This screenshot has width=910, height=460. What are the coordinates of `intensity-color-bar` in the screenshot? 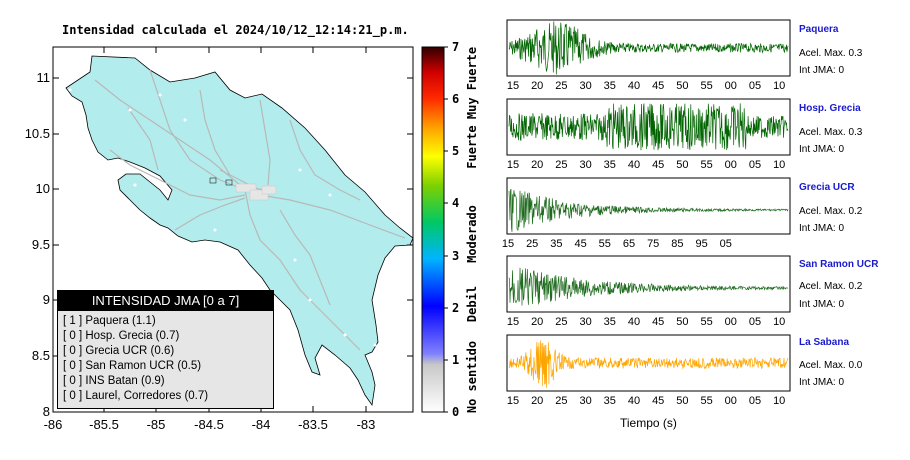 It's located at (433, 229).